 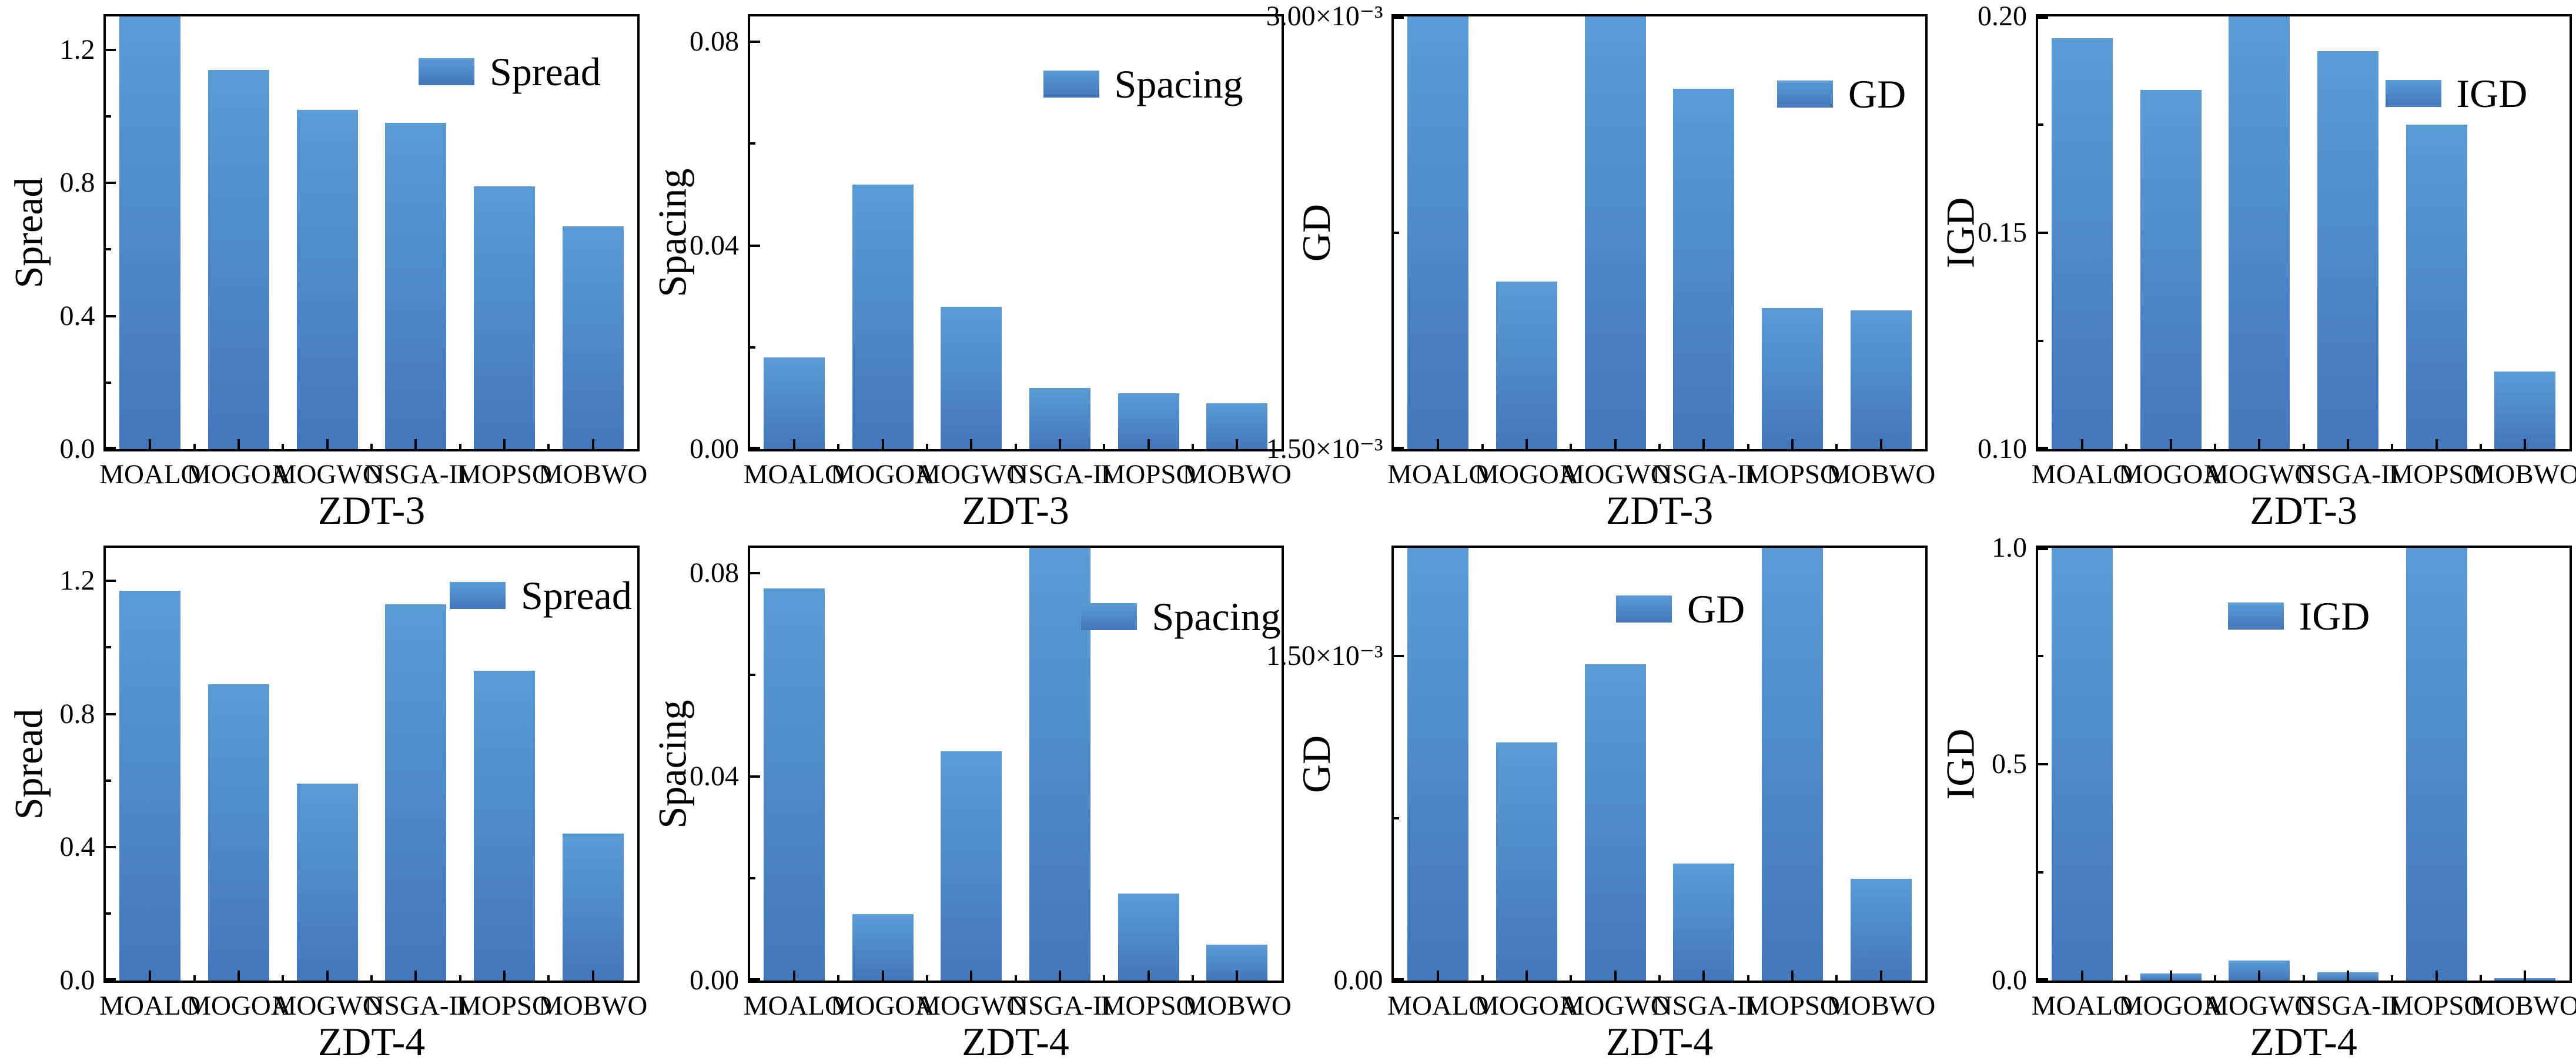 I want to click on category-label: MOGOA, so click(x=238, y=474).